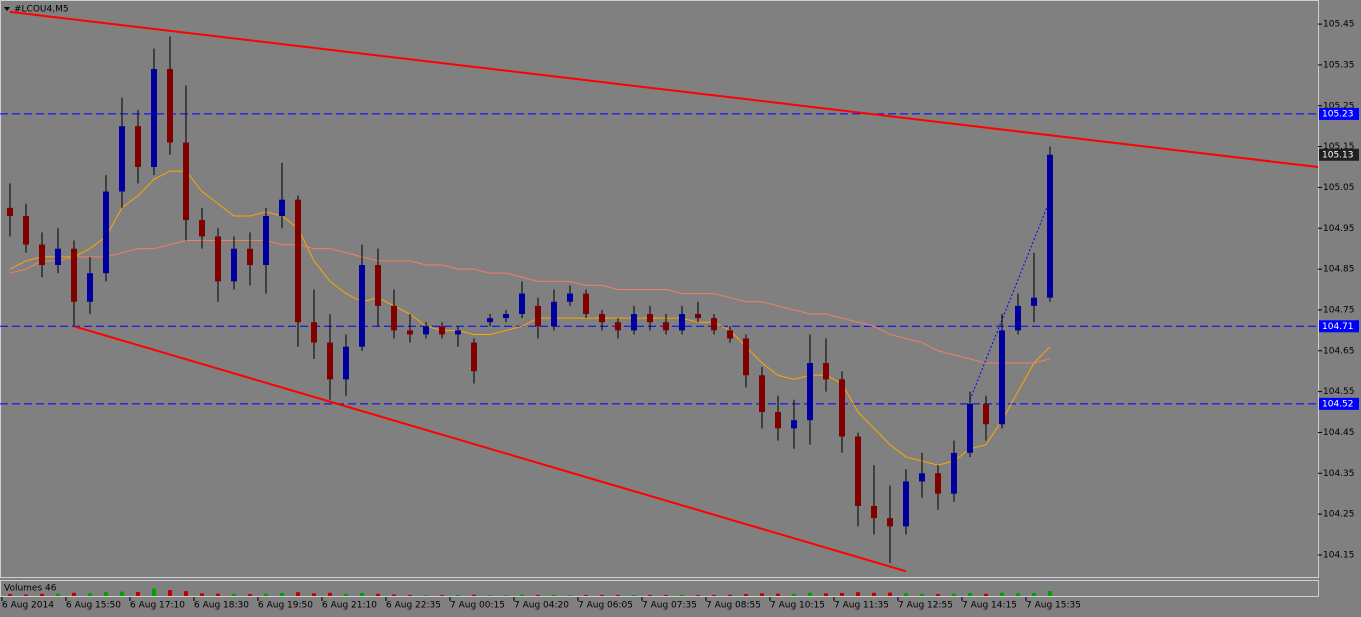 Image resolution: width=1361 pixels, height=617 pixels. Describe the element at coordinates (41, 10) in the screenshot. I see `chart-title: #LCOU4,M5` at that location.